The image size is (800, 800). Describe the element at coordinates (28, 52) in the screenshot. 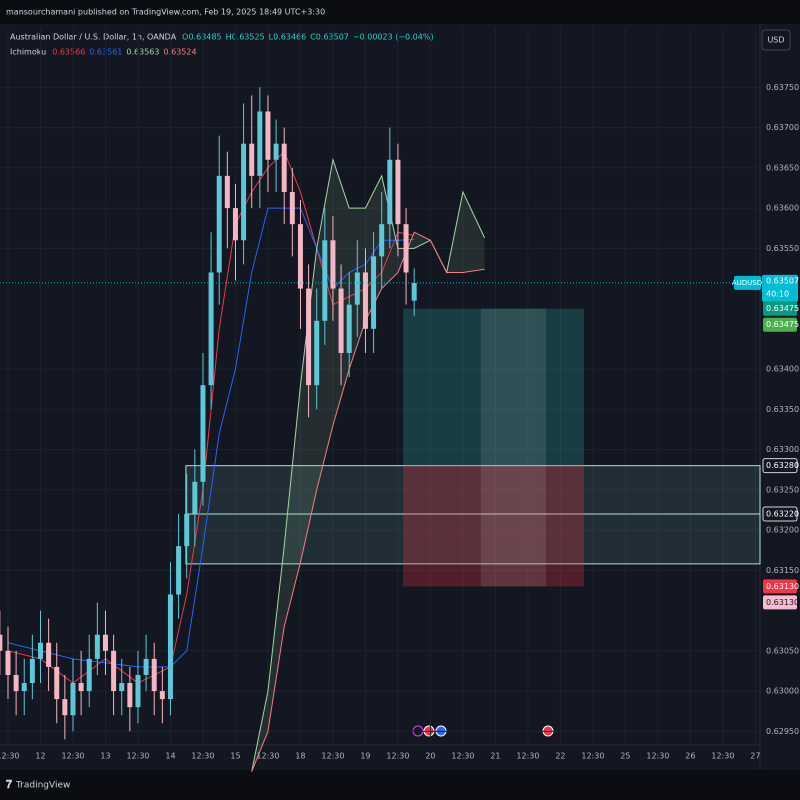

I see `indicator-name: Ichimoku` at that location.